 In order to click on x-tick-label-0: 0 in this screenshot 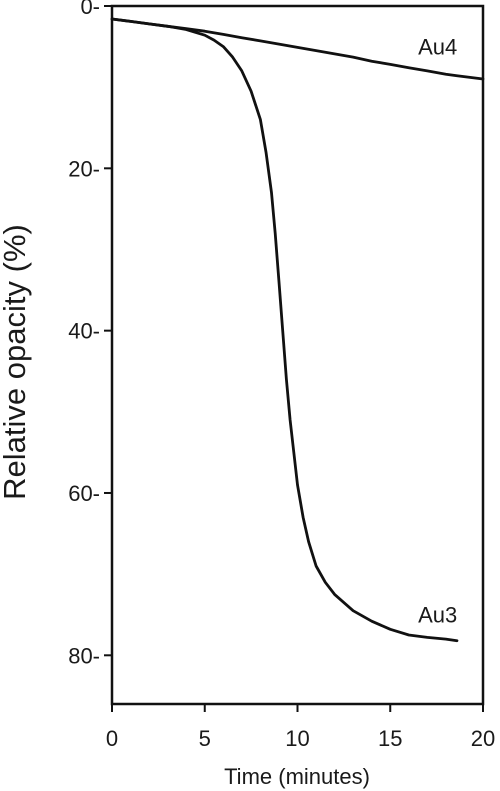, I will do `click(112, 738)`.